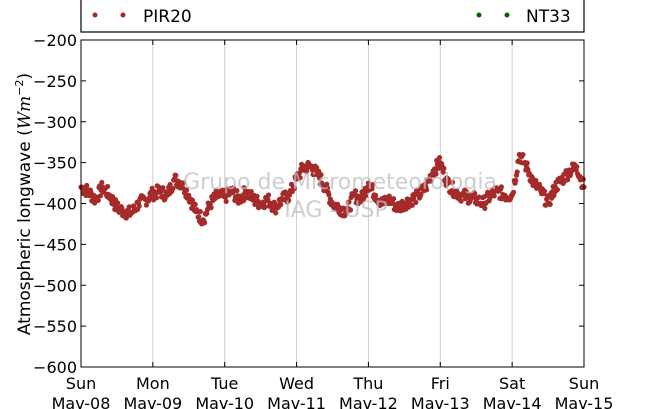 The height and width of the screenshot is (409, 650). What do you see at coordinates (123, 15) in the screenshot?
I see `legend-marker-pir20-b` at bounding box center [123, 15].